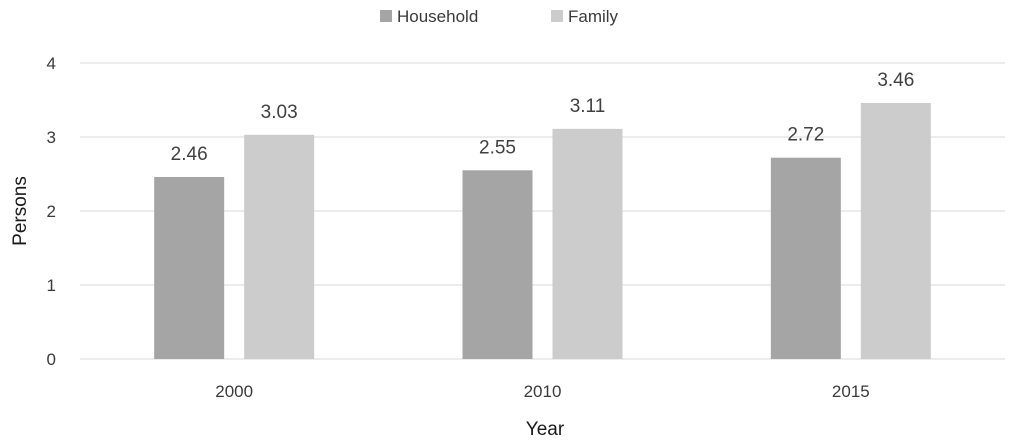 The height and width of the screenshot is (445, 1015). What do you see at coordinates (51, 137) in the screenshot?
I see `y-tick-label: 3` at bounding box center [51, 137].